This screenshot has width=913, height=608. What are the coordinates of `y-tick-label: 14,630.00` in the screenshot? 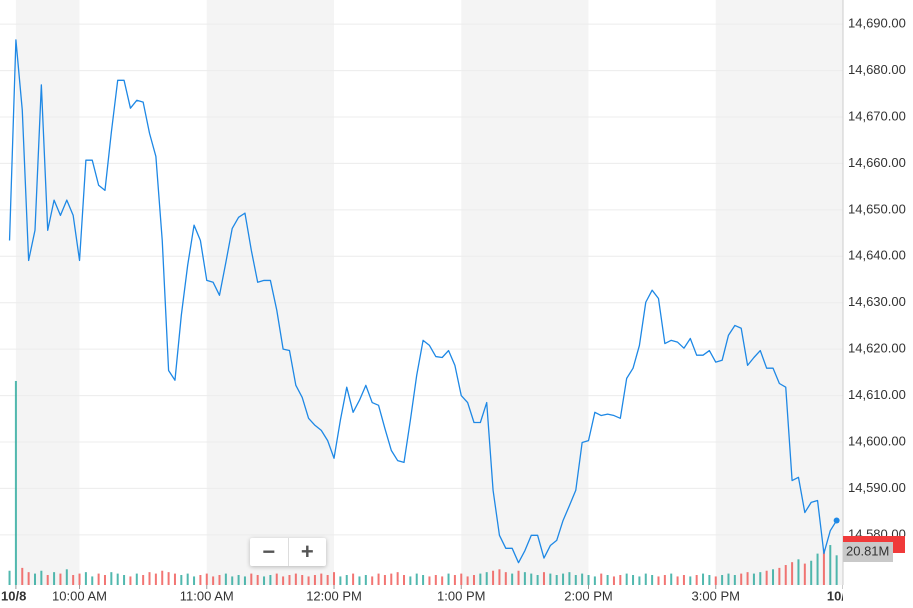 It's located at (877, 301).